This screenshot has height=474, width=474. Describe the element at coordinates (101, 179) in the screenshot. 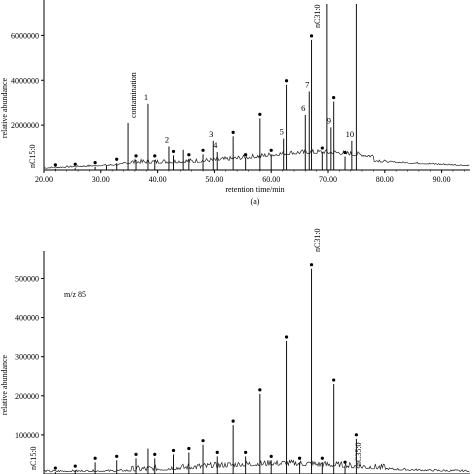

I see `top-x-tick-label: 30.00` at that location.